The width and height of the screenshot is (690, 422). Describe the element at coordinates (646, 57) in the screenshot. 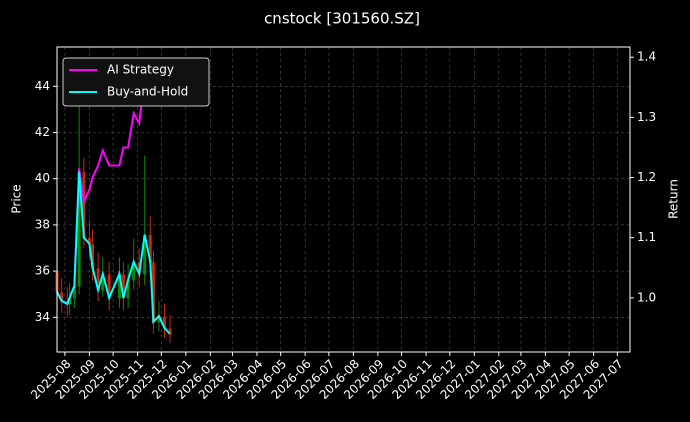

I see `y2-tick-label: 1.4` at that location.